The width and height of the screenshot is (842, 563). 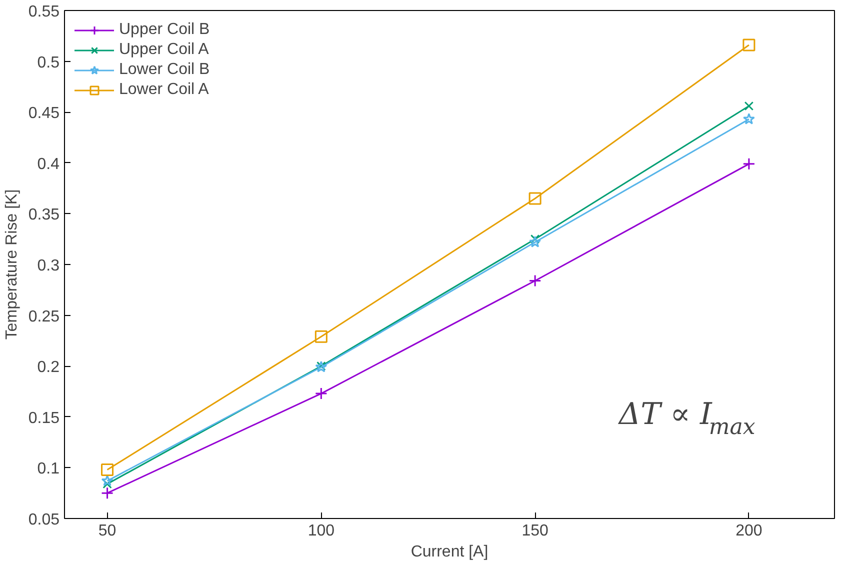 What do you see at coordinates (107, 531) in the screenshot?
I see `x-tick-label: 50` at bounding box center [107, 531].